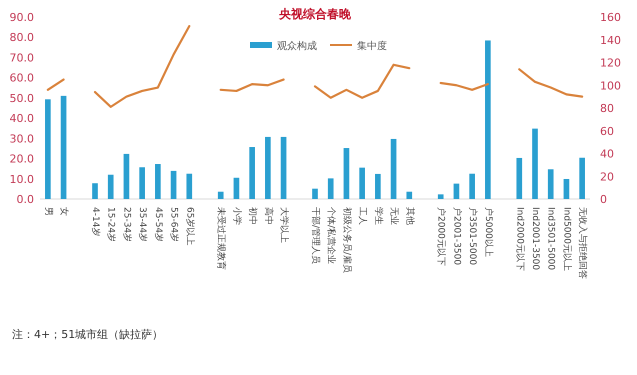 The image size is (637, 375). I want to click on legend-label: 集中度, so click(372, 46).